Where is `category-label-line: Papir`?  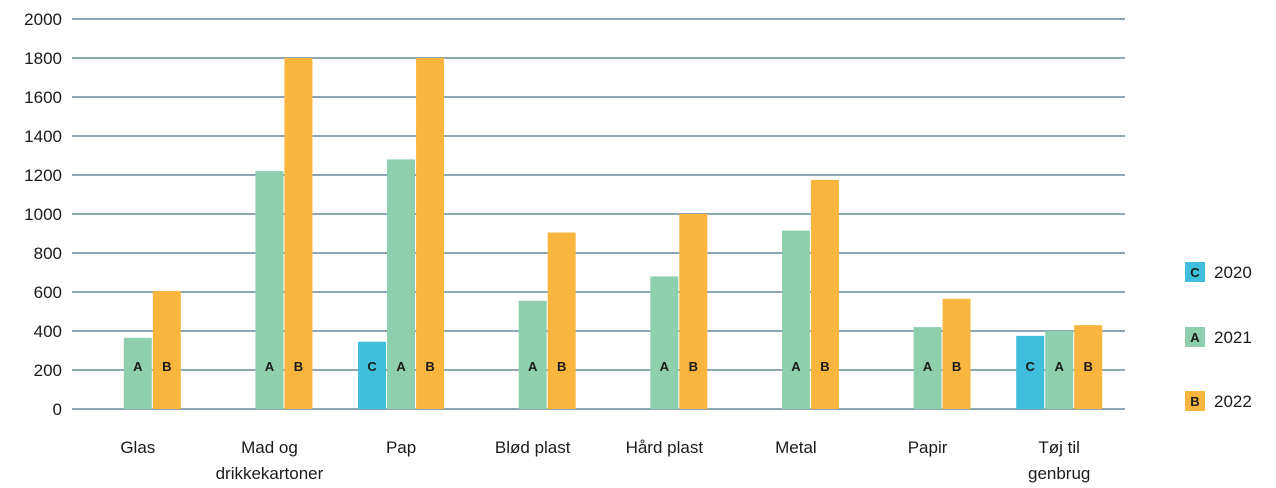 category-label-line: Papir is located at coordinates (928, 447).